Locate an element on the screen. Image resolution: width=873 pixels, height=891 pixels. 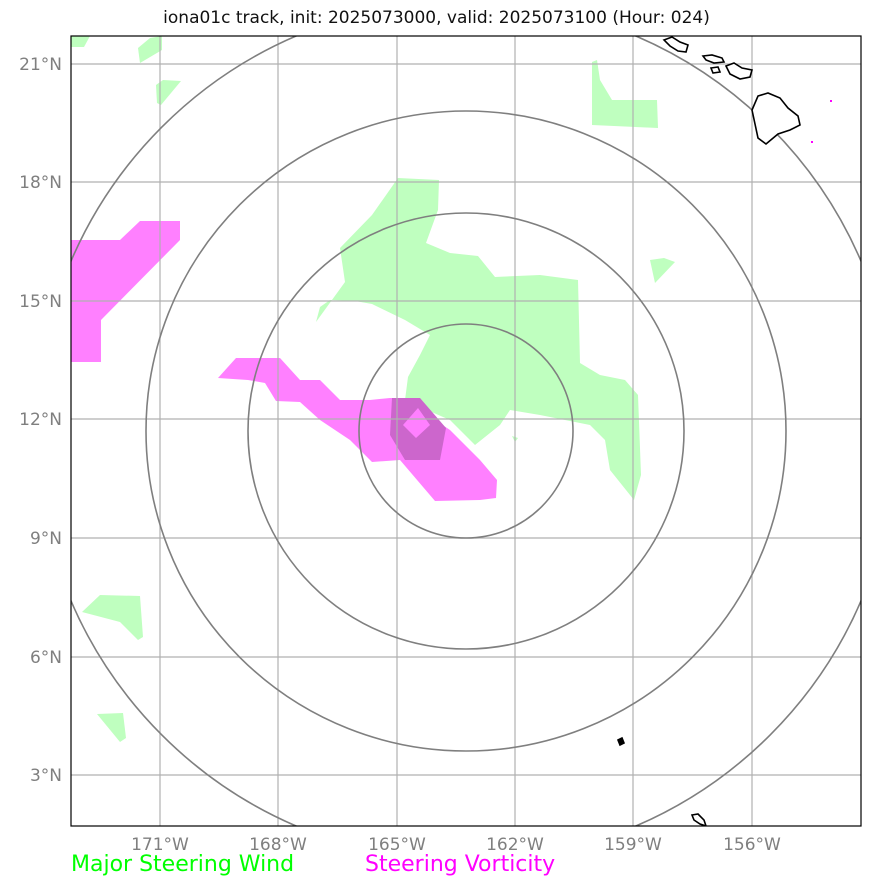
vorticity-region-west is located at coordinates (125, 291).